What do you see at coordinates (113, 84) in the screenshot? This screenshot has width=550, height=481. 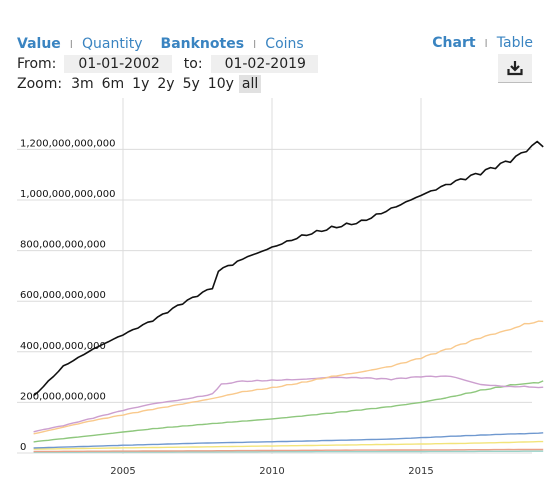 I see `zoom-6m-button: 6m` at bounding box center [113, 84].